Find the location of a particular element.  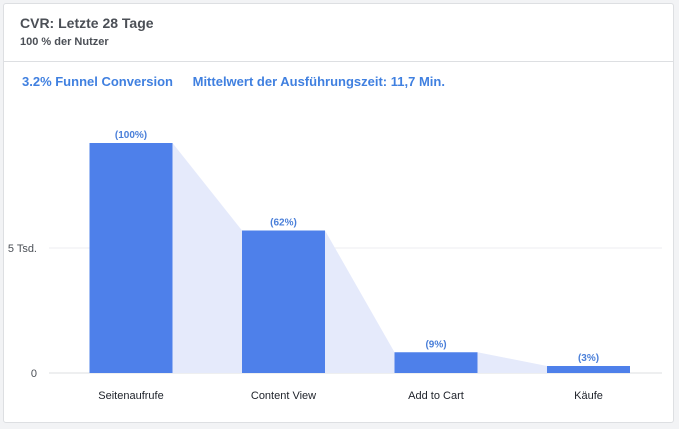

y-tick-label: 0 is located at coordinates (34, 374).